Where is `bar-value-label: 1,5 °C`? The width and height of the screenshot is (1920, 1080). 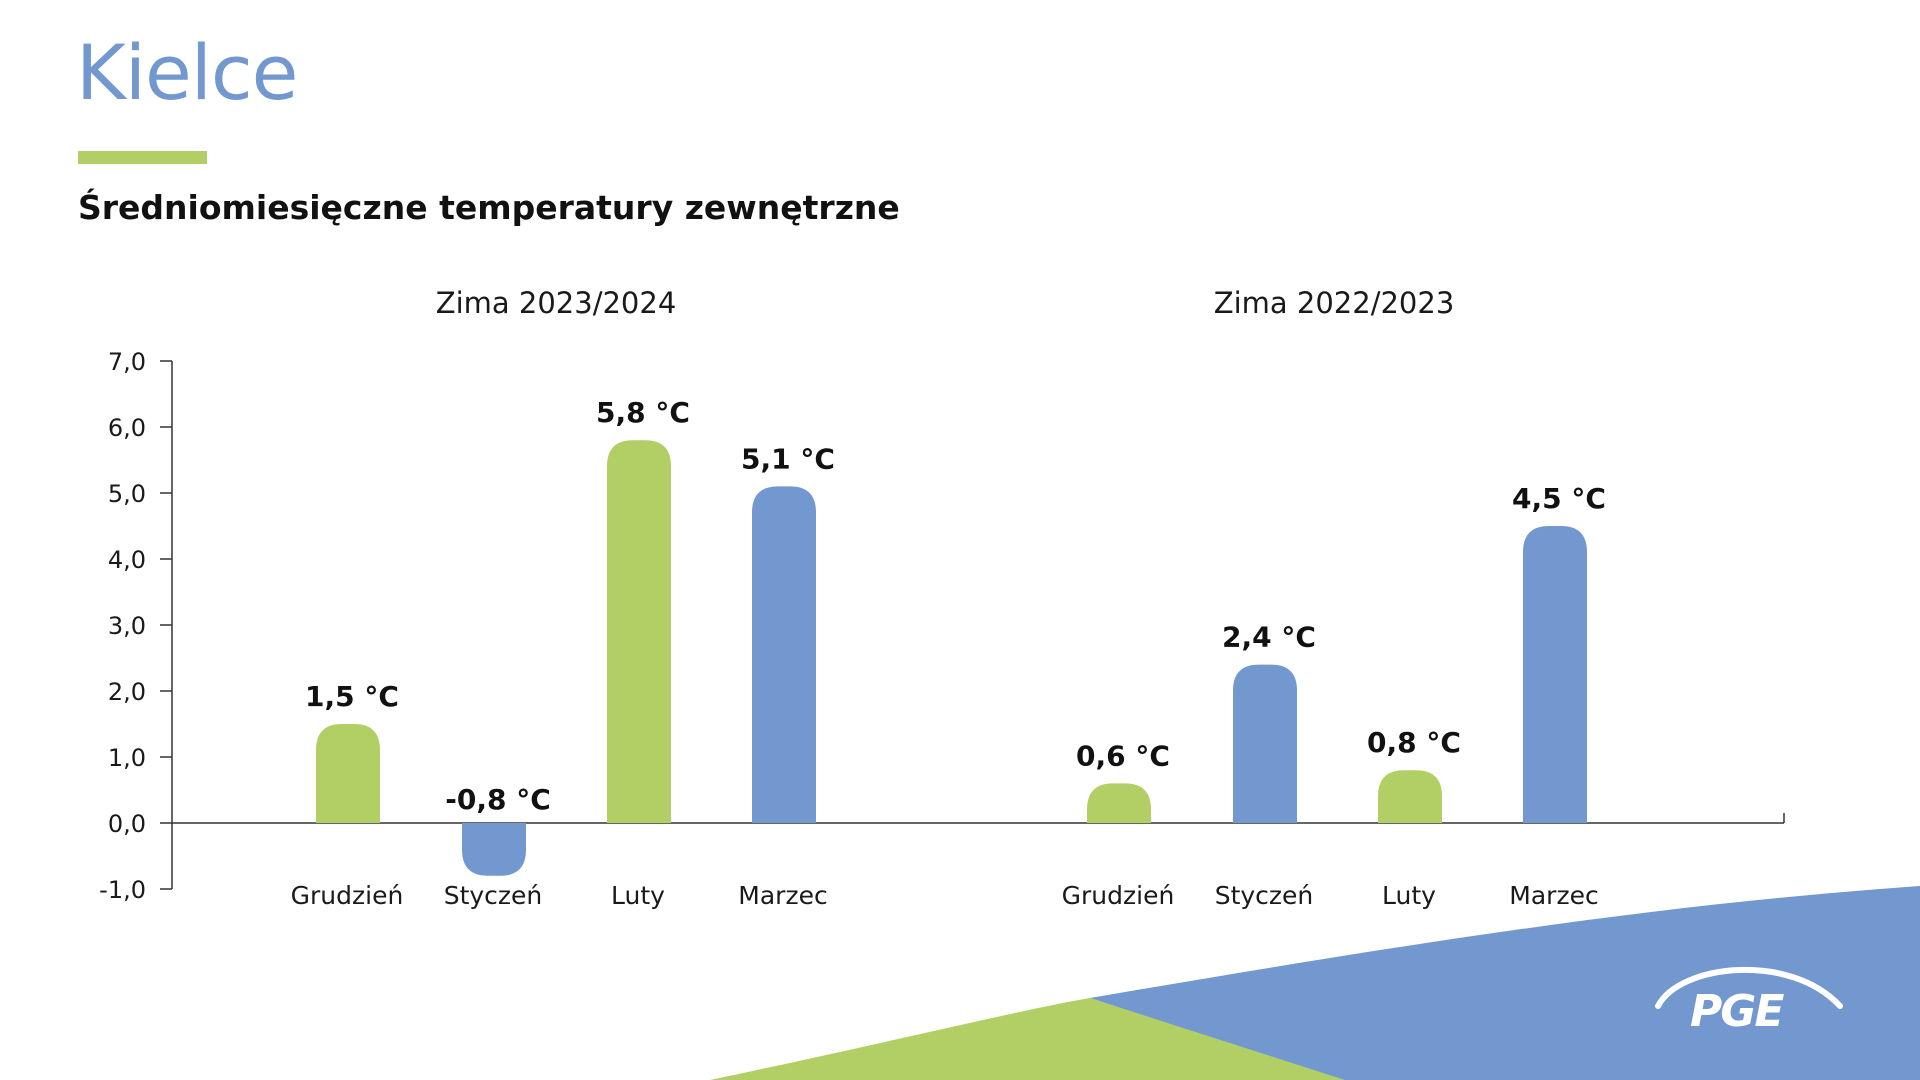
bar-value-label: 1,5 °C is located at coordinates (352, 696).